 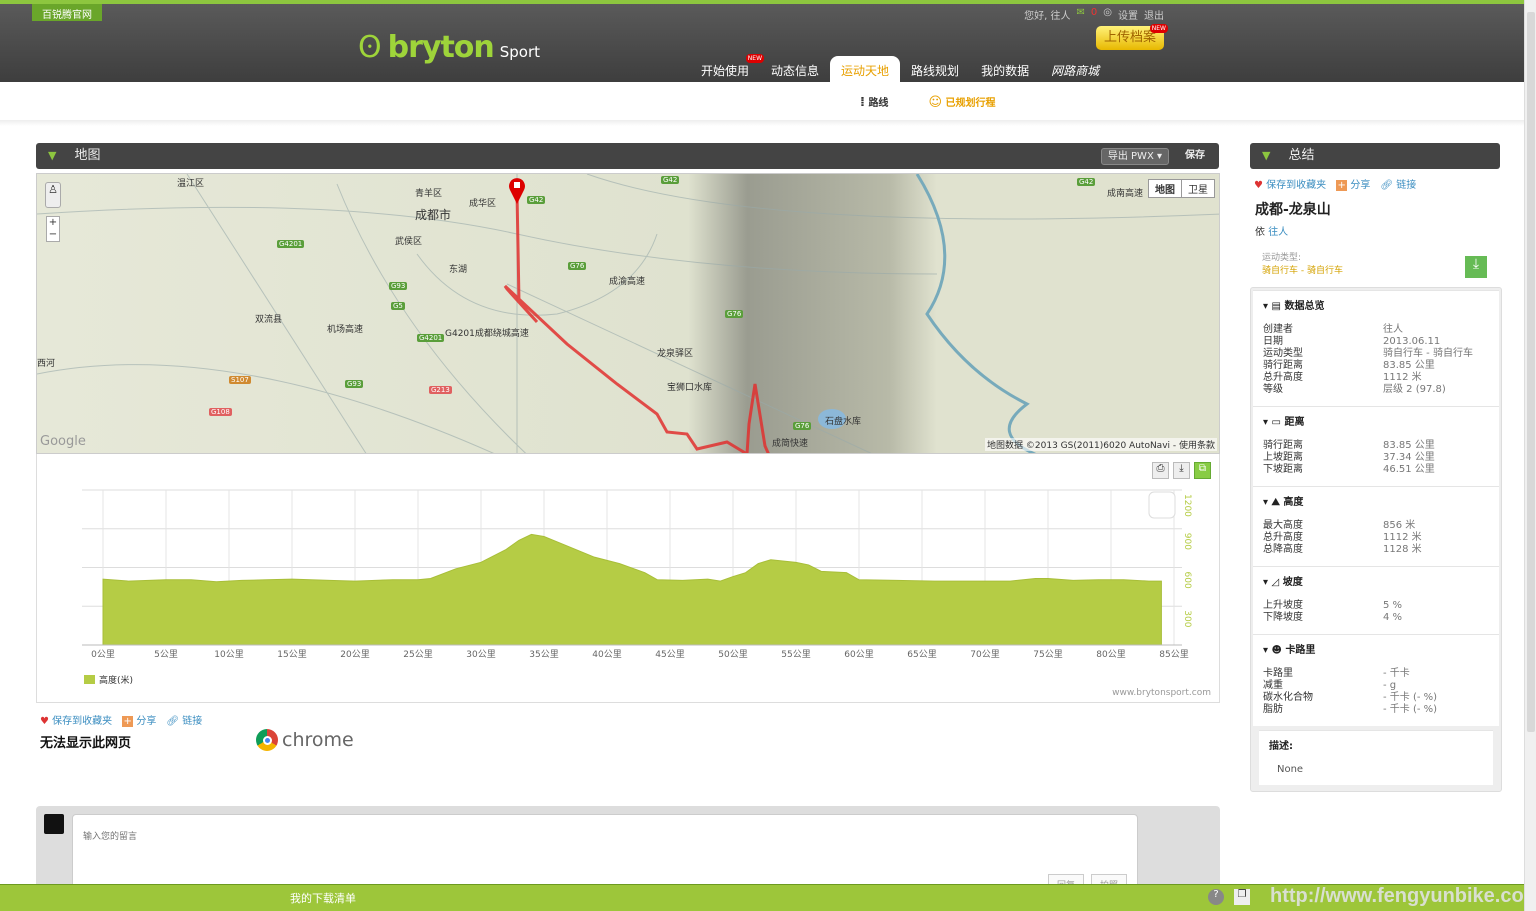 I want to click on elevation-area, so click(x=632, y=589).